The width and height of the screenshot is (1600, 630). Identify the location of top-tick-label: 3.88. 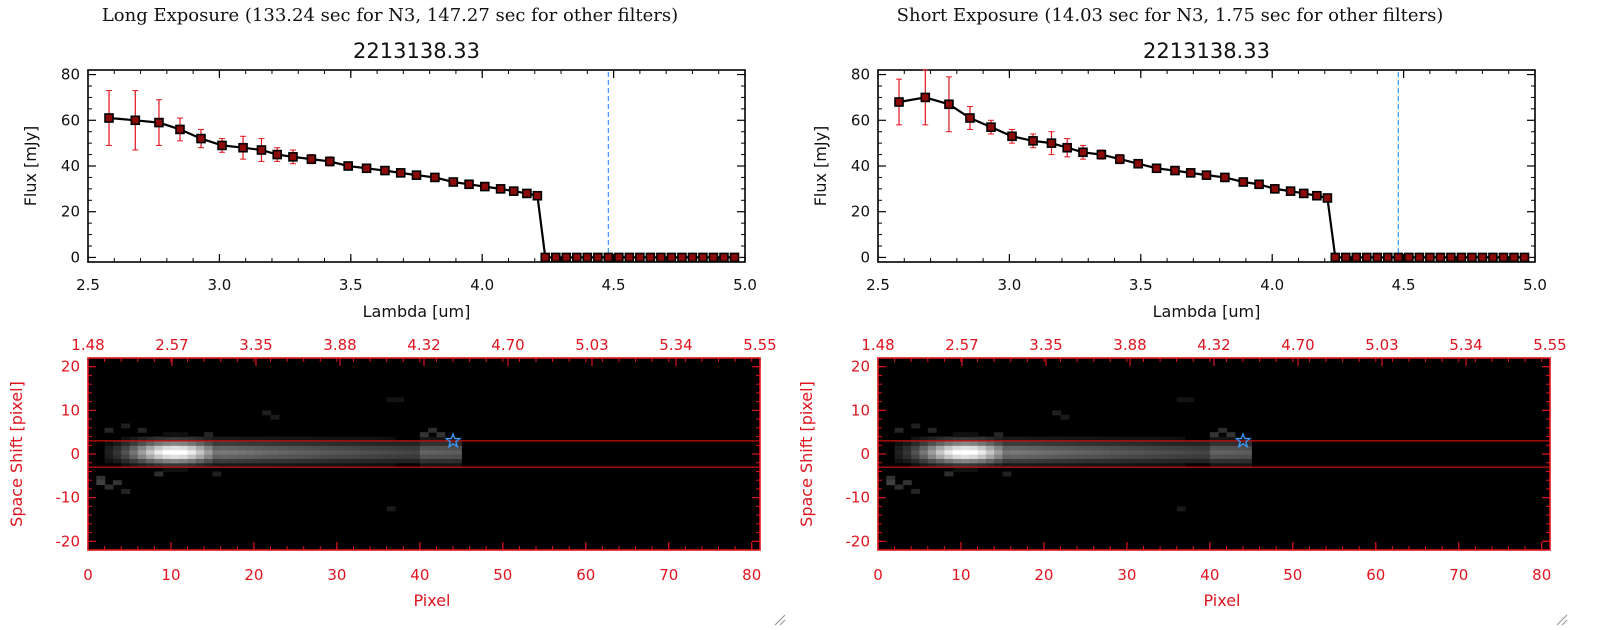
(339, 345).